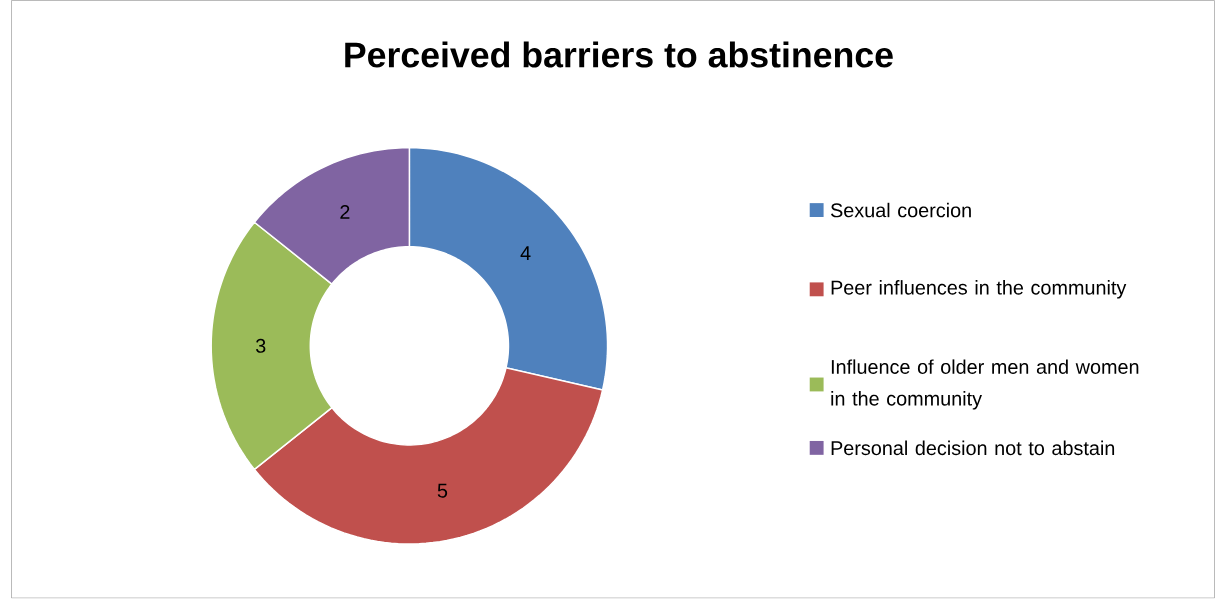 The height and width of the screenshot is (599, 1215). What do you see at coordinates (345, 212) in the screenshot?
I see `data-label: 2` at bounding box center [345, 212].